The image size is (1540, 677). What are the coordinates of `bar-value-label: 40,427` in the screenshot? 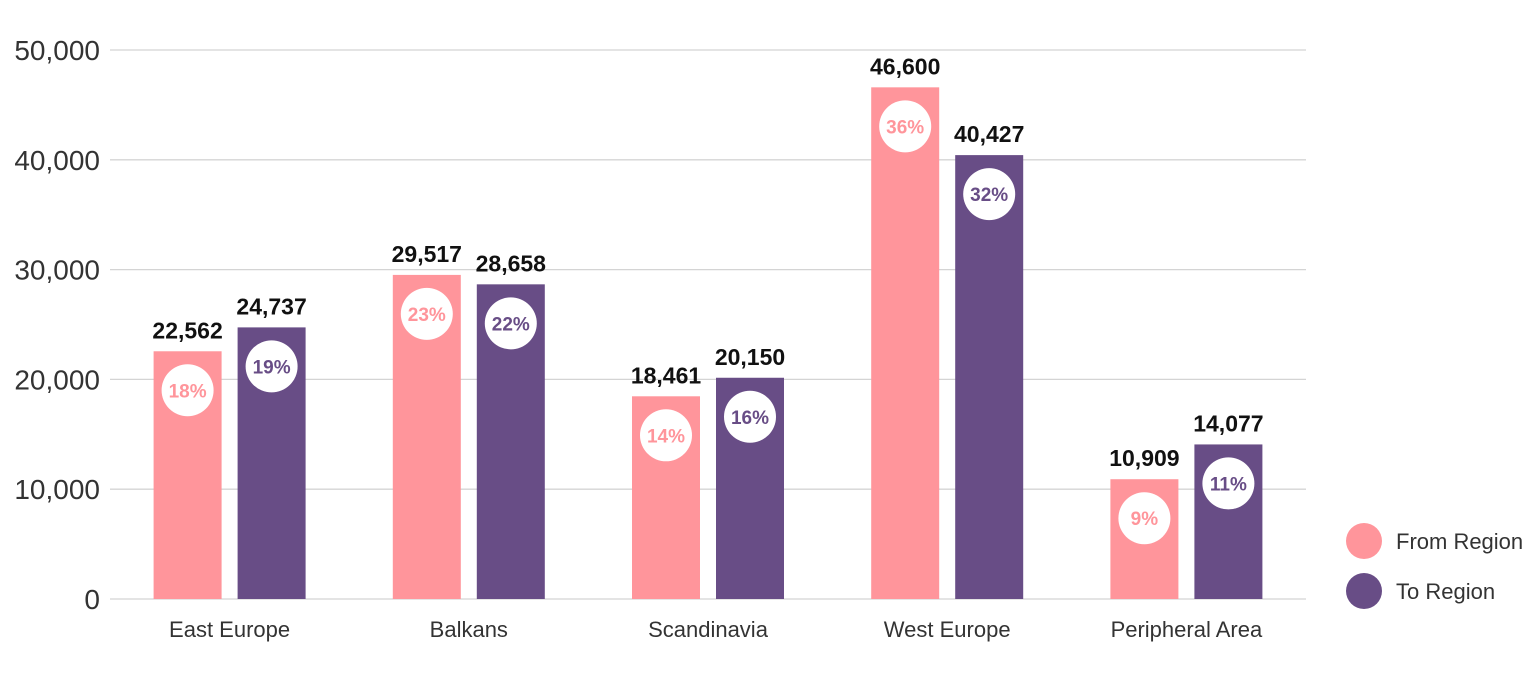 It's located at (989, 134).